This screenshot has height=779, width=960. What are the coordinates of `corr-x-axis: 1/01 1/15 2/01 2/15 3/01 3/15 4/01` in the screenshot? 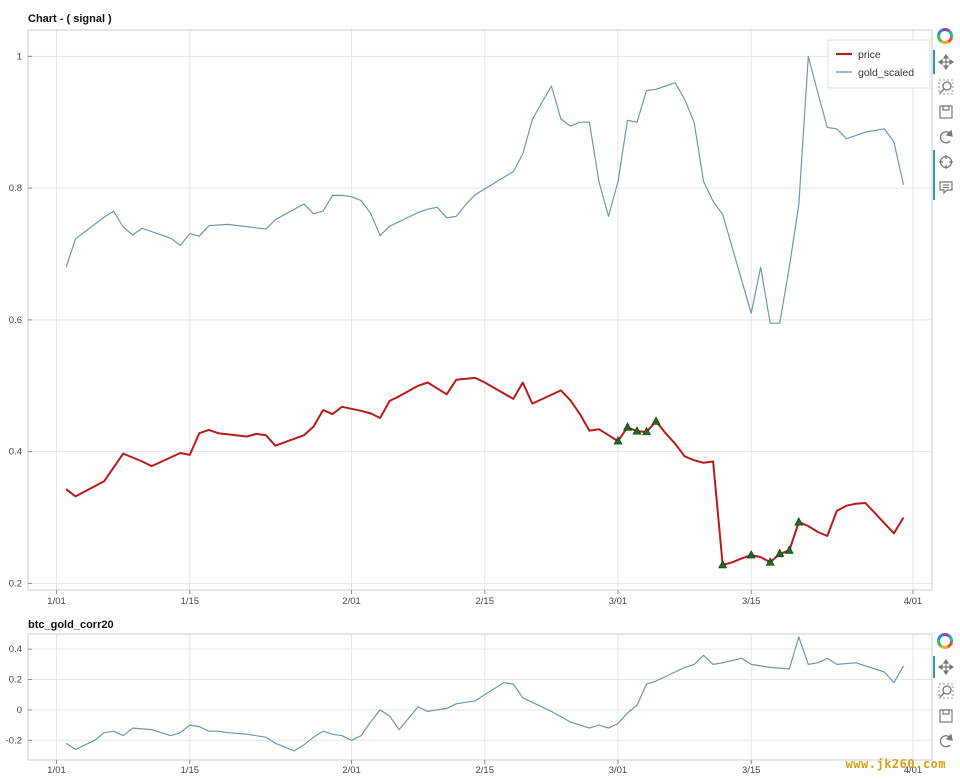 It's located at (484, 768).